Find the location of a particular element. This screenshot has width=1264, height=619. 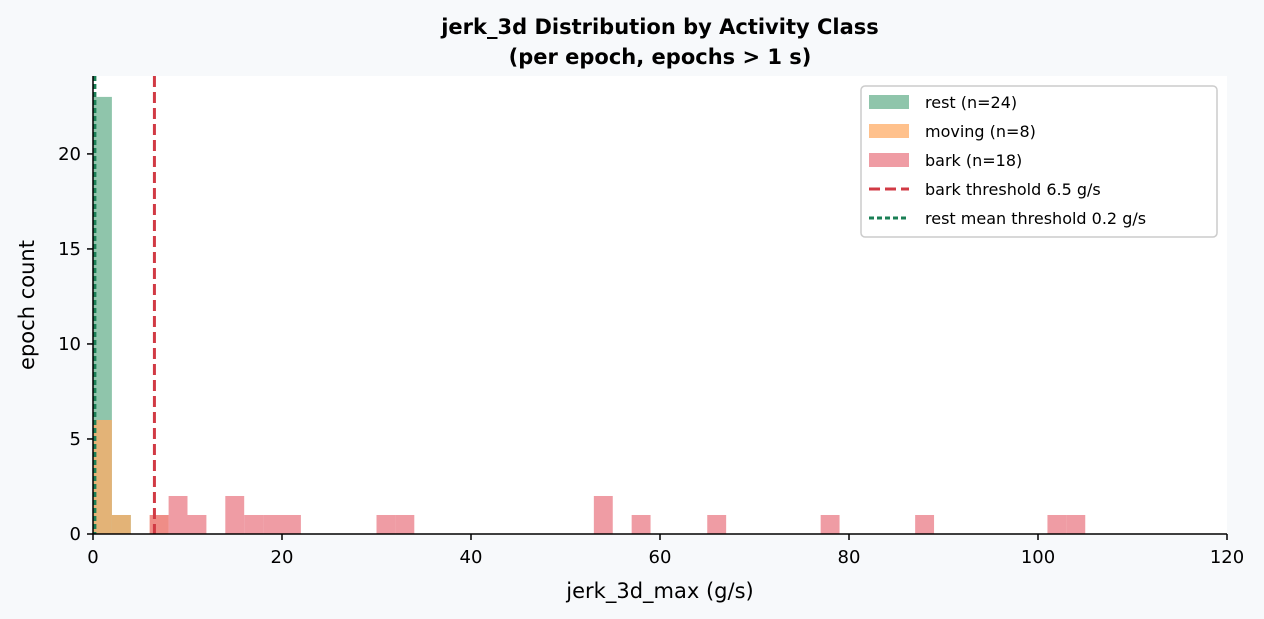

x-tick-label-5: 100 is located at coordinates (1038, 557).